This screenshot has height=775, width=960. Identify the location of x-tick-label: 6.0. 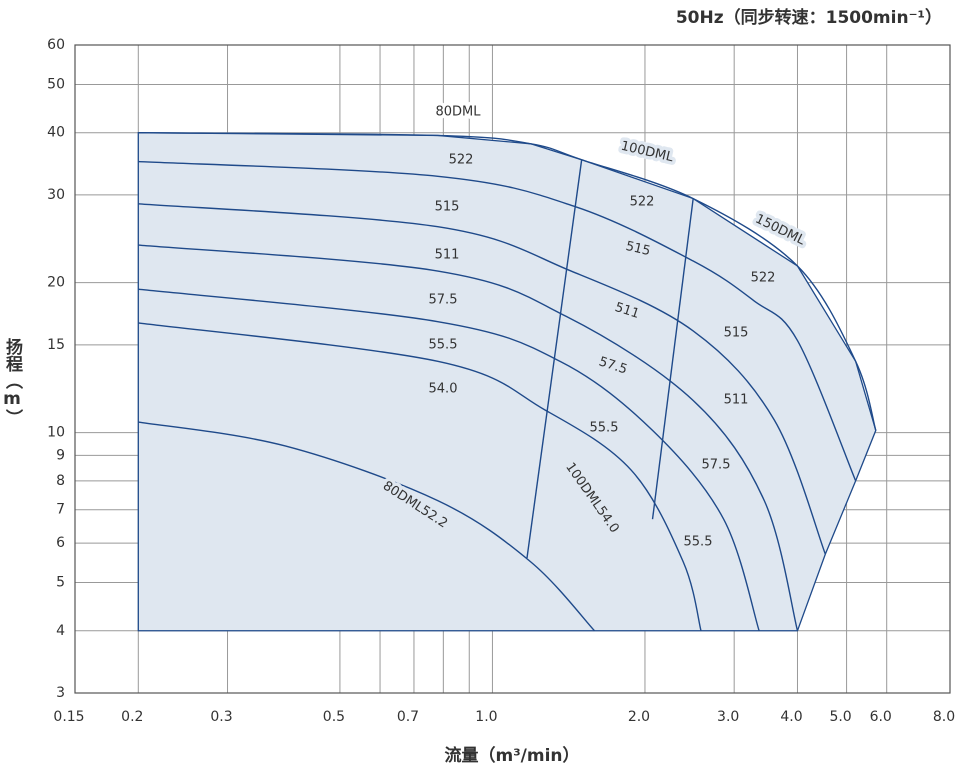
(881, 717).